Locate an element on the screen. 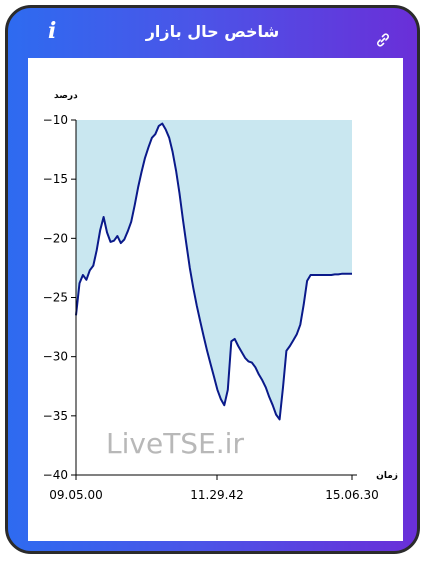  y-tick-label: −10 is located at coordinates (55, 120).